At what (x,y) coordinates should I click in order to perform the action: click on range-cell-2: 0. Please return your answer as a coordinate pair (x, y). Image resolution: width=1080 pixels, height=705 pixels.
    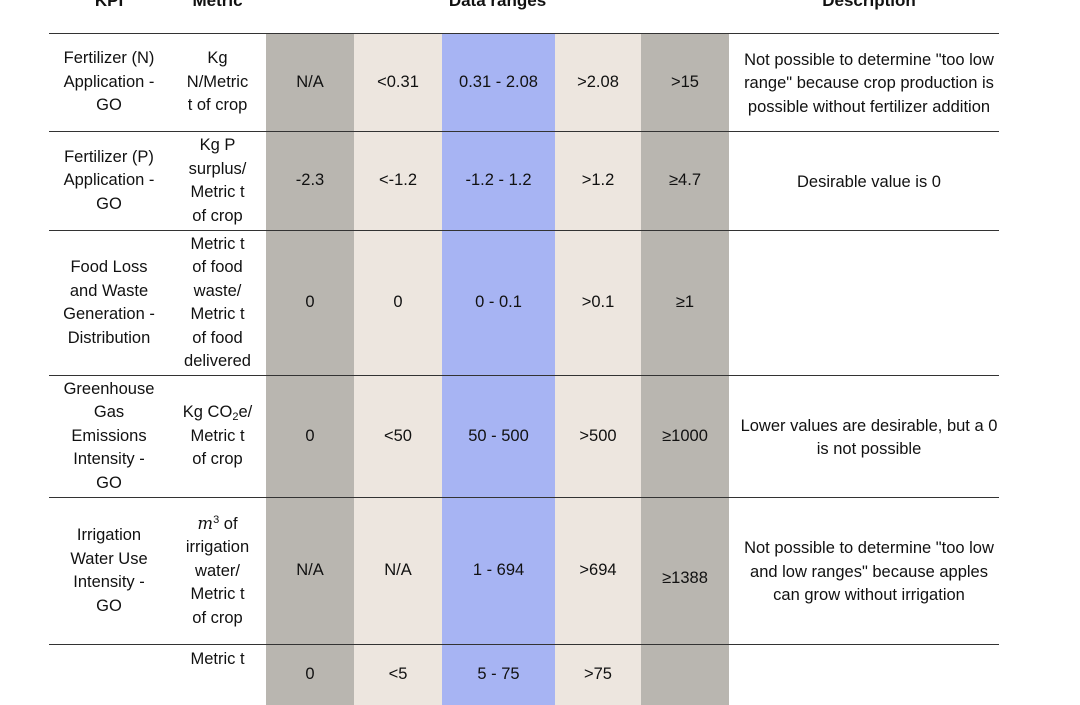
    Looking at the image, I should click on (398, 303).